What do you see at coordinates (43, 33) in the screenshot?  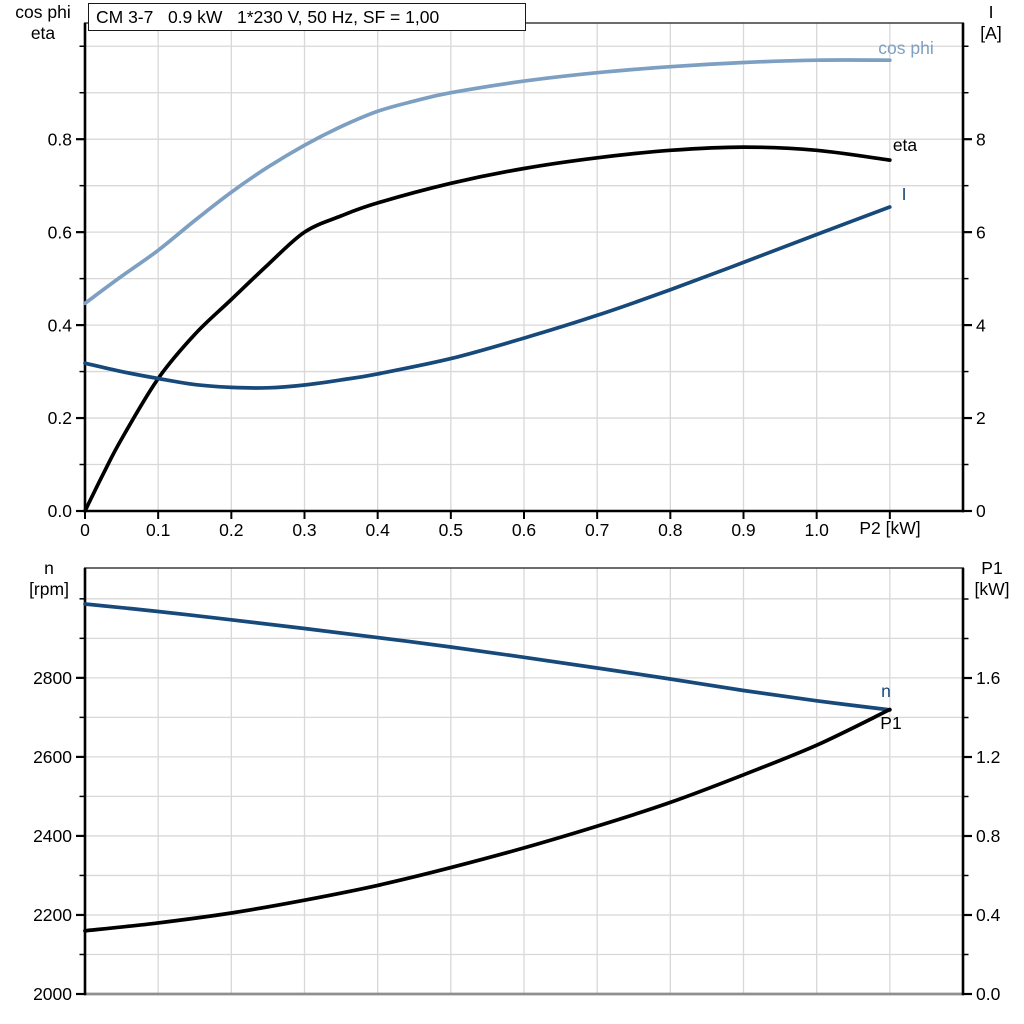 I see `axis-label-eta: eta` at bounding box center [43, 33].